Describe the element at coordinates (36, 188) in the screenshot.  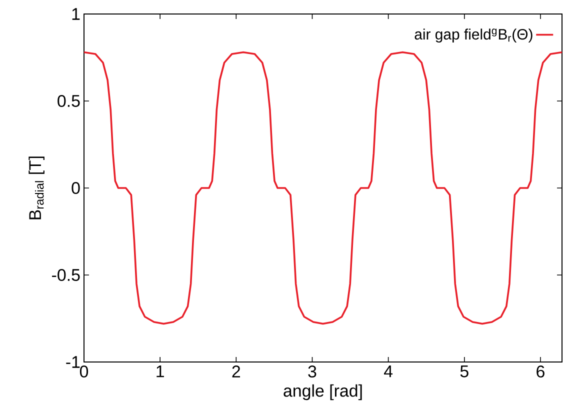
I see `y-axis-title: B$_{radial}$ [T]` at that location.